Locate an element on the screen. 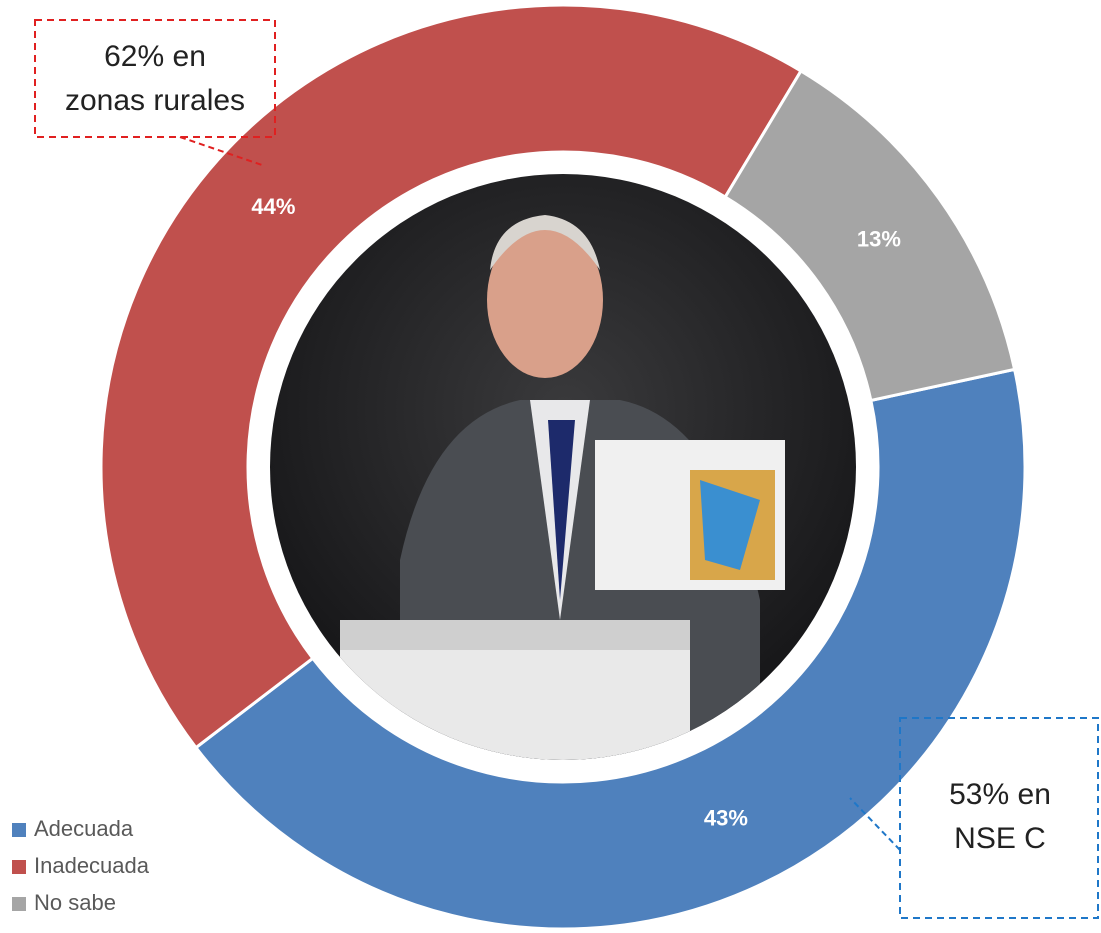 Image resolution: width=1101 pixels, height=933 pixels. legend-label: Inadecuada is located at coordinates (92, 865).